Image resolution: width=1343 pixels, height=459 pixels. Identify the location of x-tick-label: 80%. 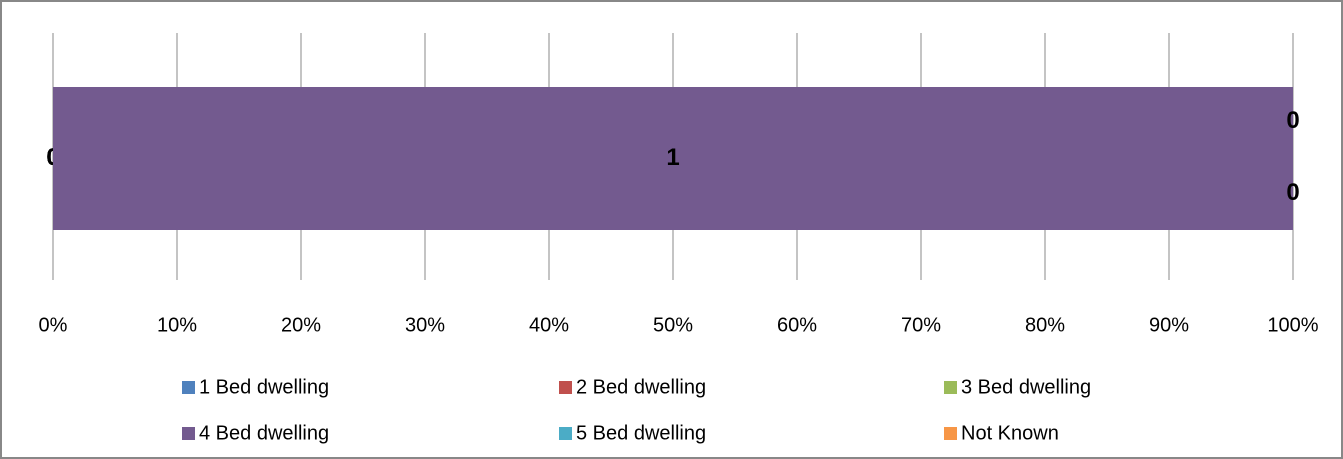
(1045, 325).